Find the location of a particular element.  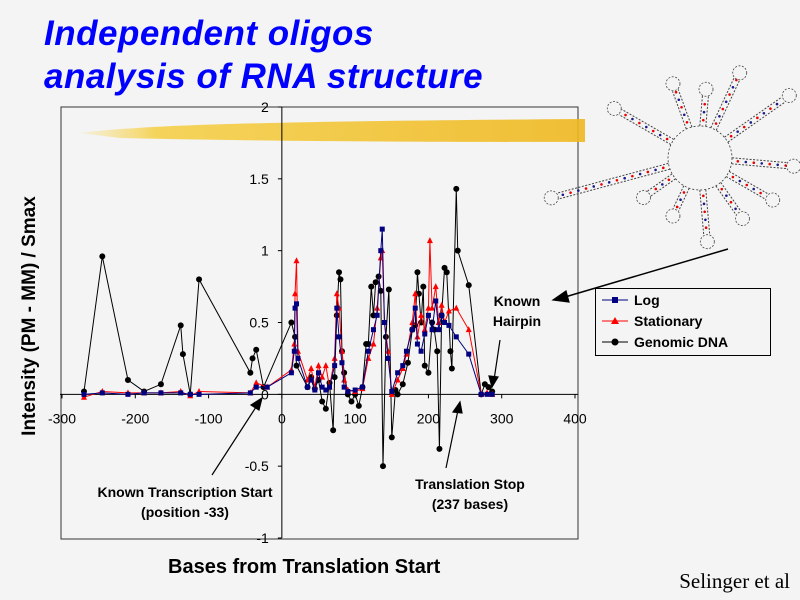

x-tick-label: 200 is located at coordinates (429, 418).